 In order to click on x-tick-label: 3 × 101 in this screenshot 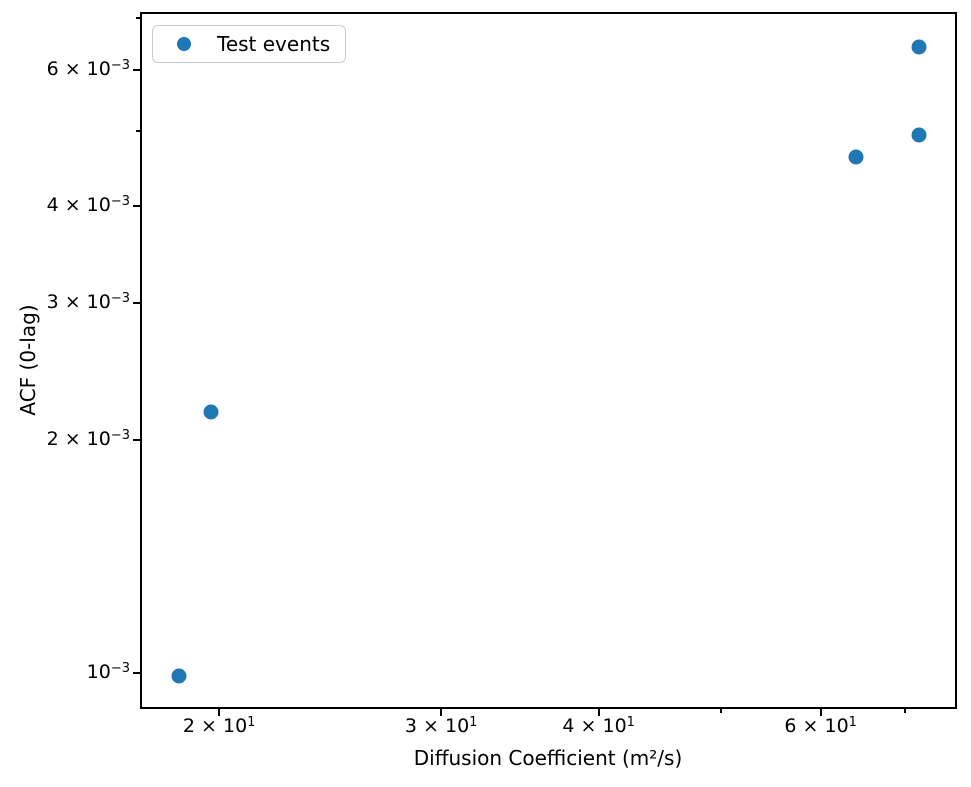, I will do `click(441, 726)`.